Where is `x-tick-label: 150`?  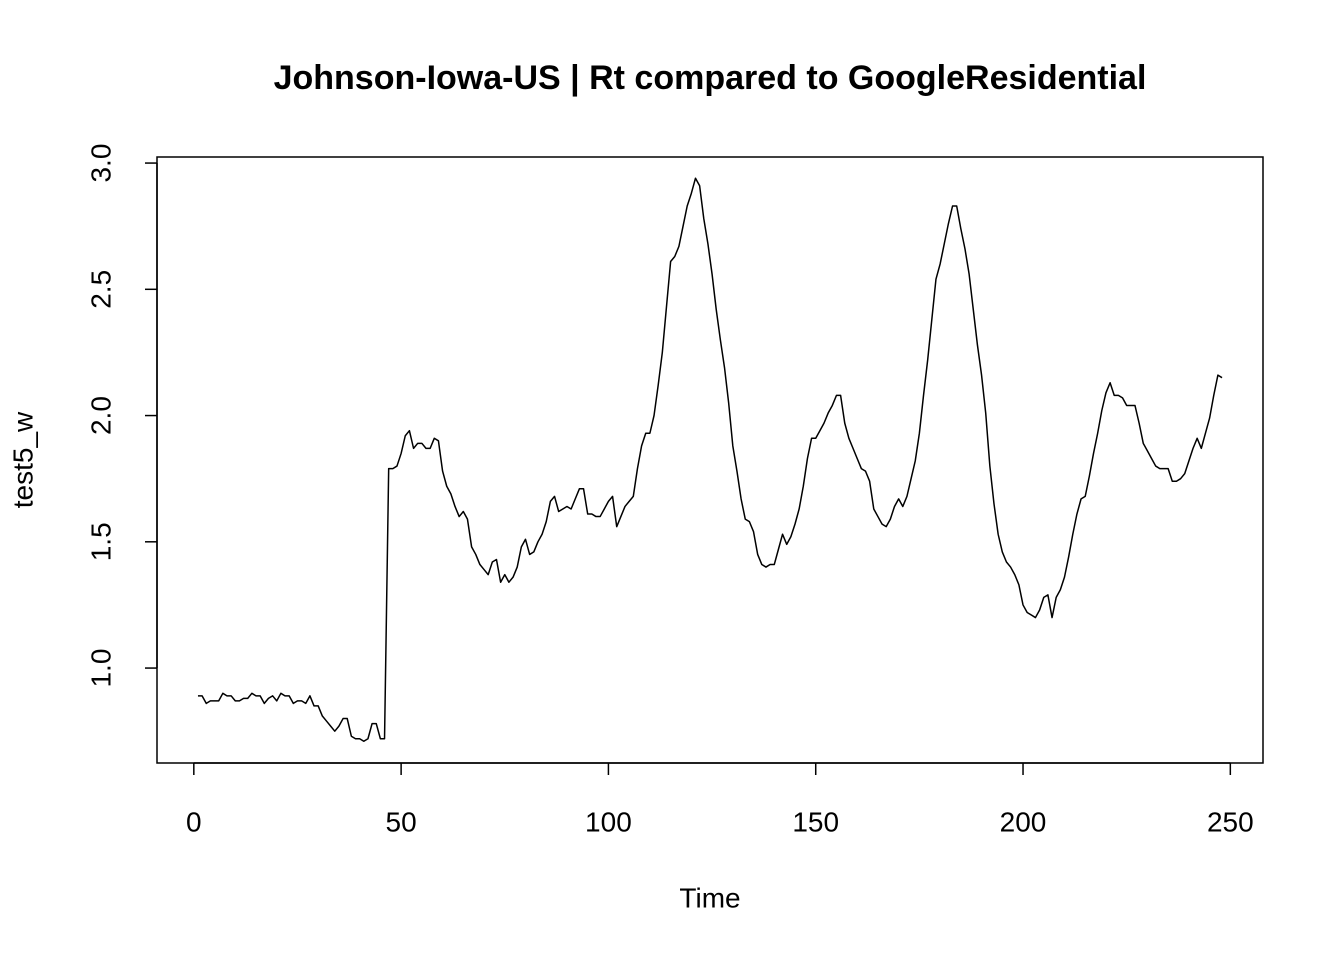
x-tick-label: 150 is located at coordinates (815, 821).